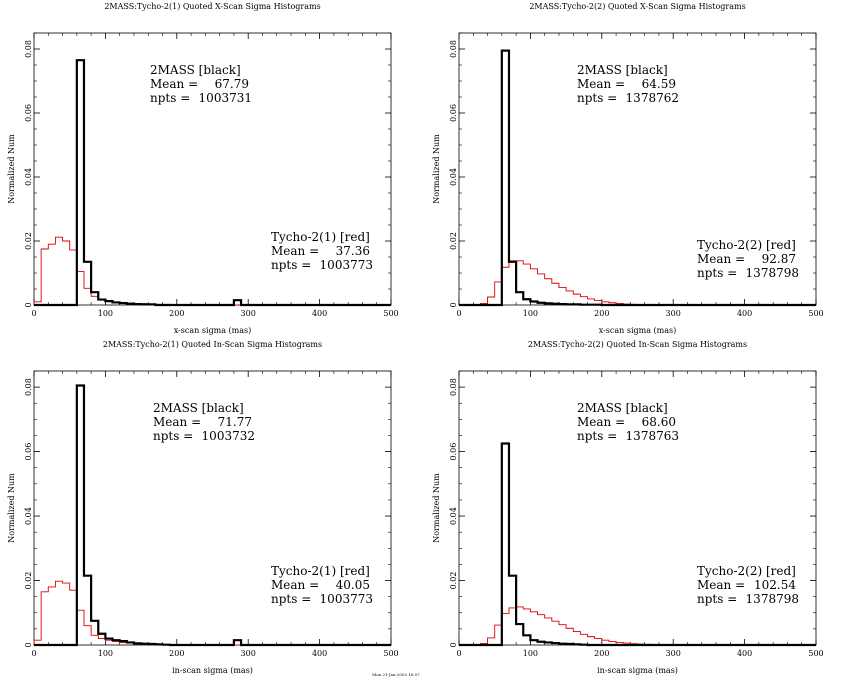  I want to click on stats-npts-value: 1003732, so click(228, 436).